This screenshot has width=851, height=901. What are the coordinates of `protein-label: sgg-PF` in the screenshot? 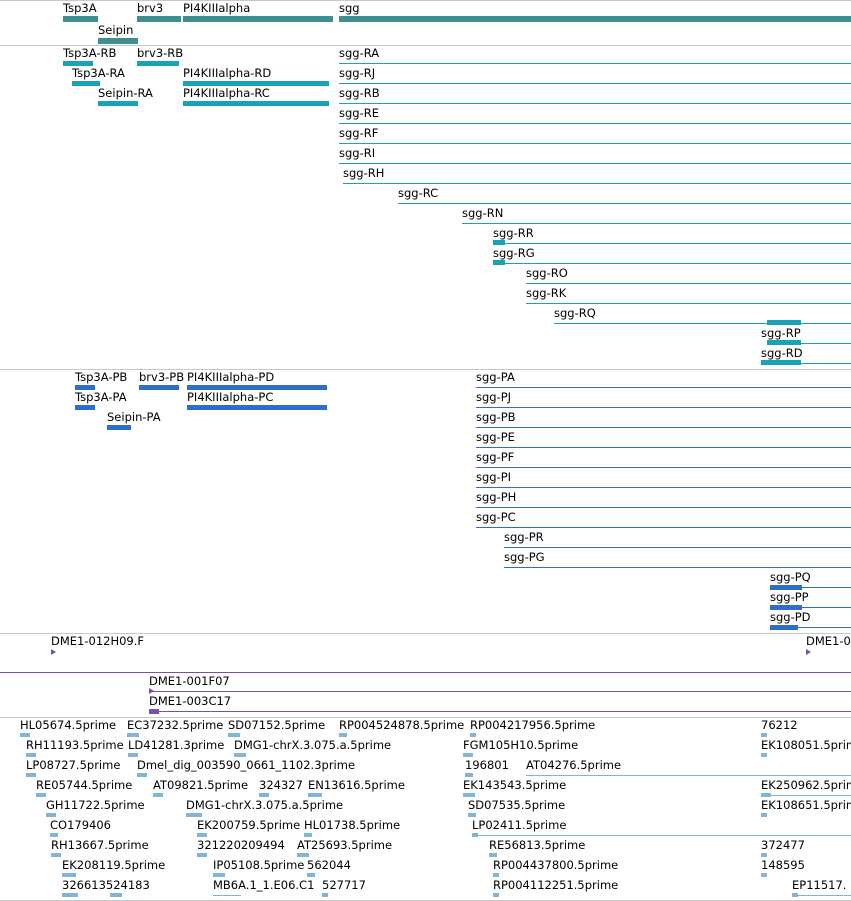 It's located at (495, 457).